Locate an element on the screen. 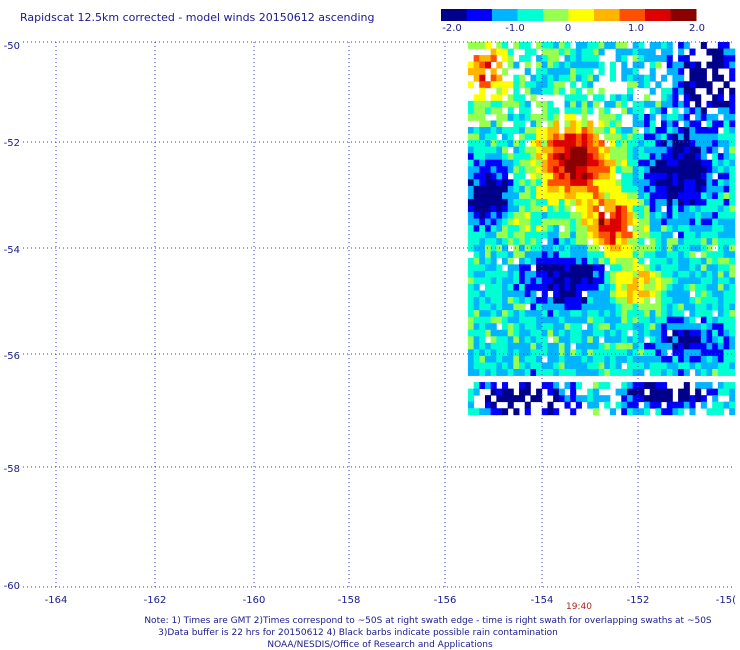 This screenshot has height=650, width=740. colorbar-segment is located at coordinates (658, 15).